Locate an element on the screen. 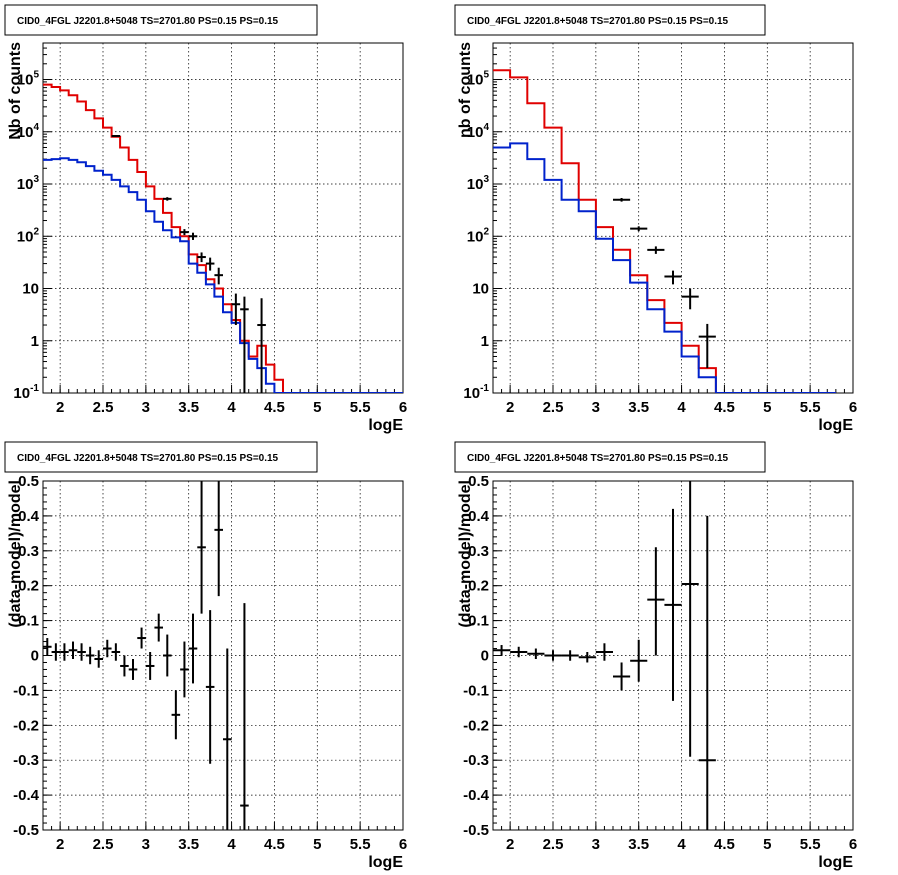 This screenshot has width=898, height=875. y-tick-label: 0.1 is located at coordinates (478, 621).